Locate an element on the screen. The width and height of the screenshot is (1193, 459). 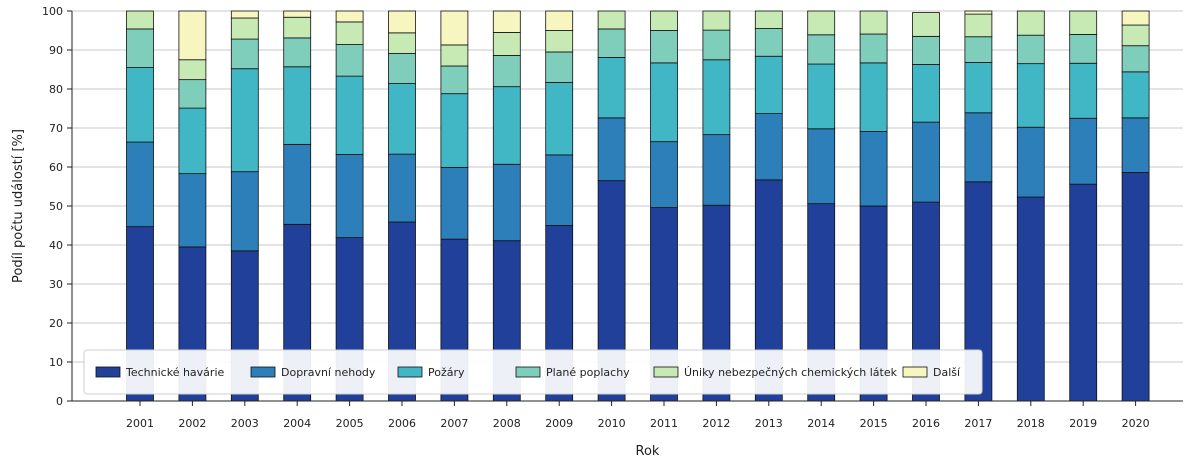
x-tick-label: 2005 is located at coordinates (350, 423).